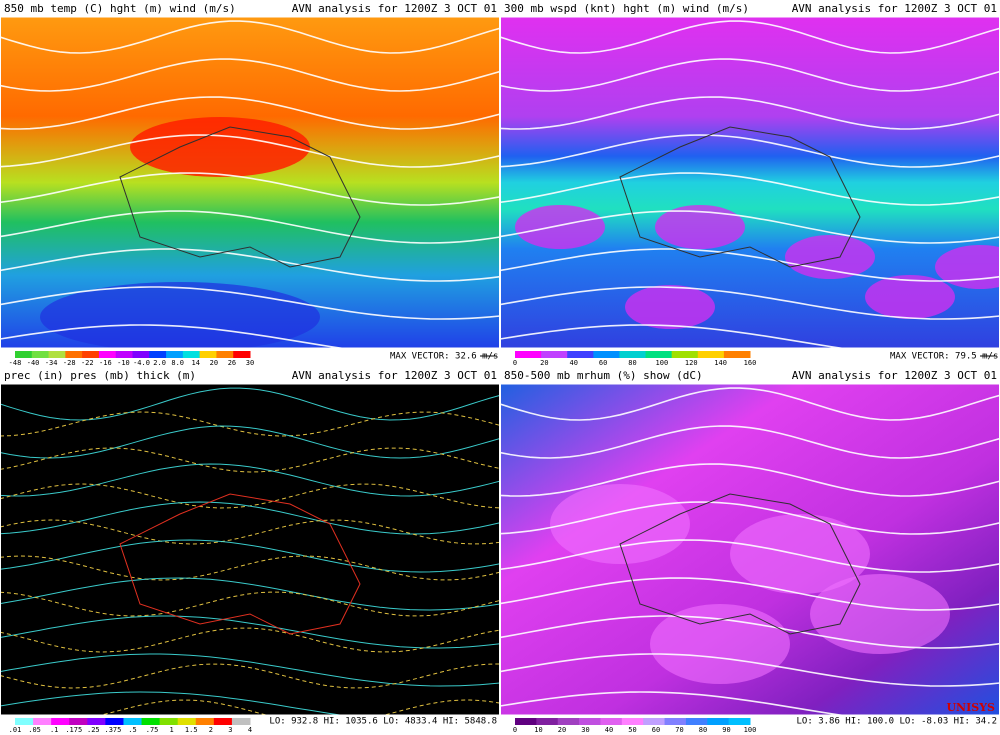 This screenshot has width=1000, height=735. I want to click on colorbar-label: 8.0, so click(177, 363).